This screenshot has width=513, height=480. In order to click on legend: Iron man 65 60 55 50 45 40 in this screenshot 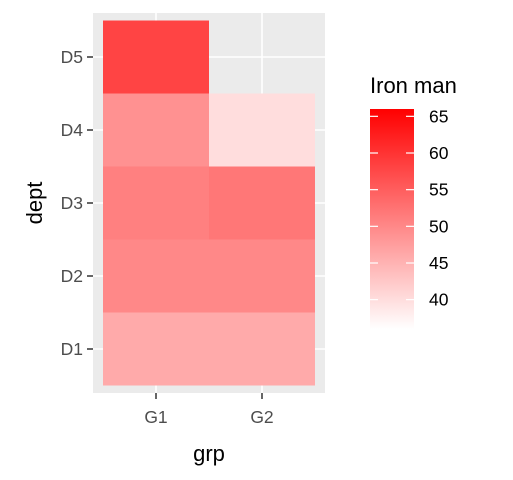, I will do `click(413, 201)`.